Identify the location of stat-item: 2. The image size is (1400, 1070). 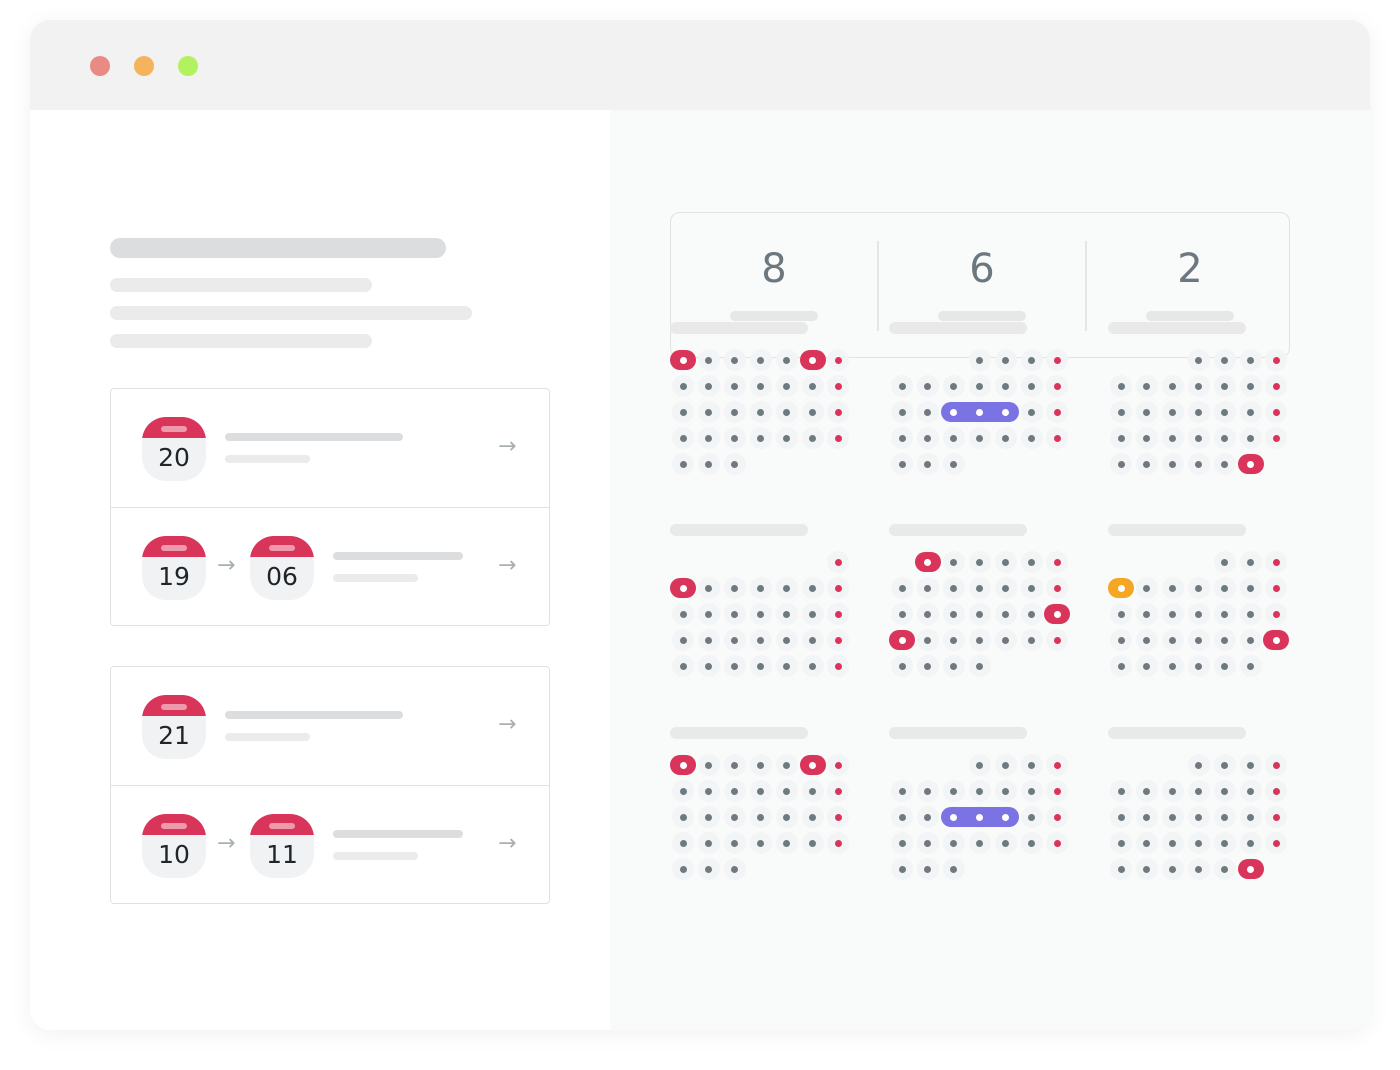
(1190, 285).